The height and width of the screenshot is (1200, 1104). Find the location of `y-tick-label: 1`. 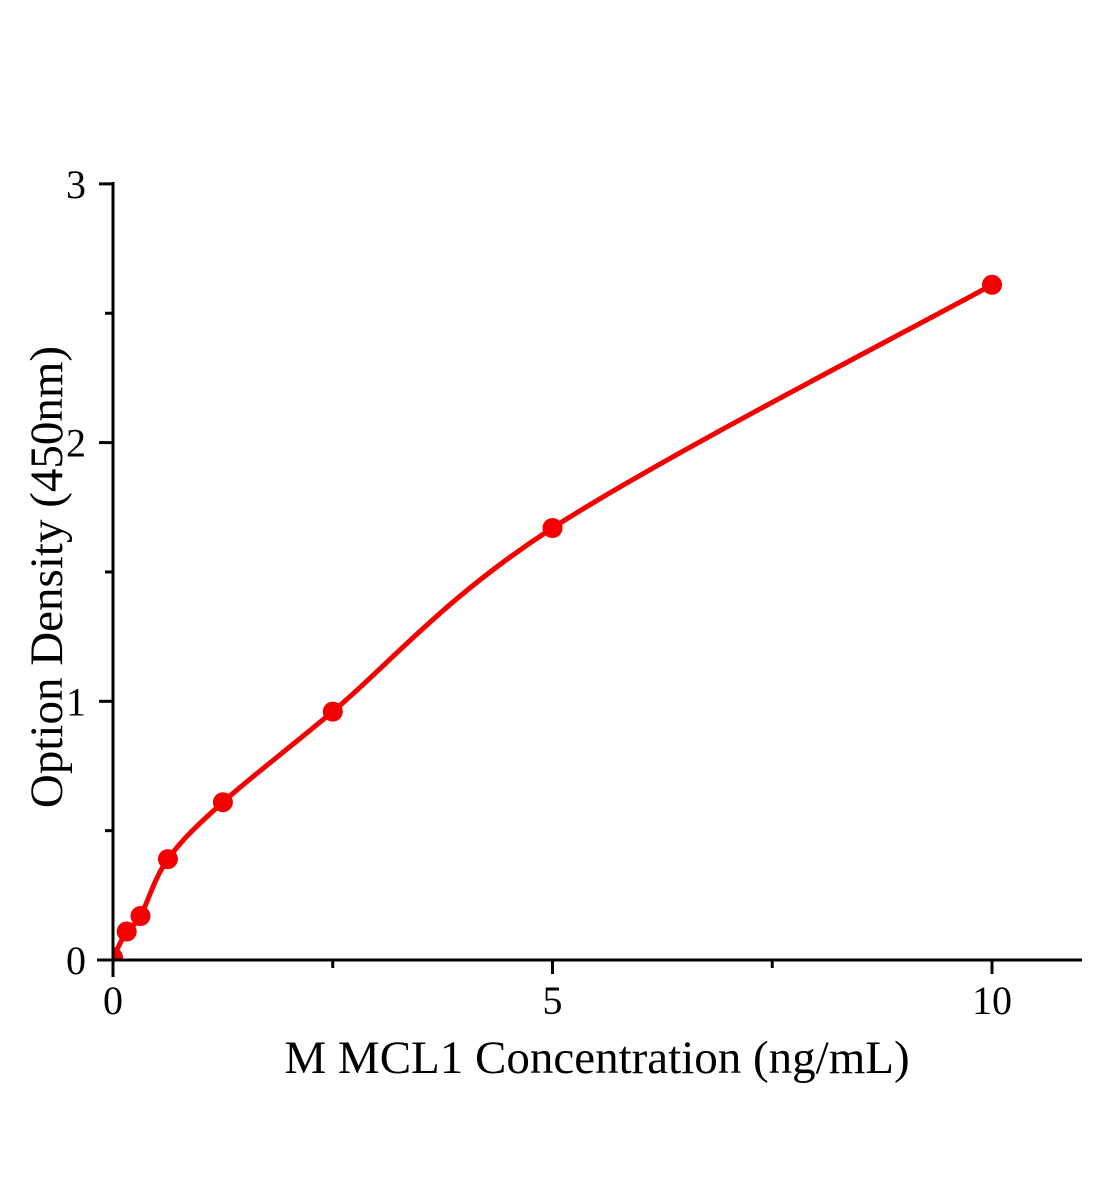

y-tick-label: 1 is located at coordinates (76, 701).